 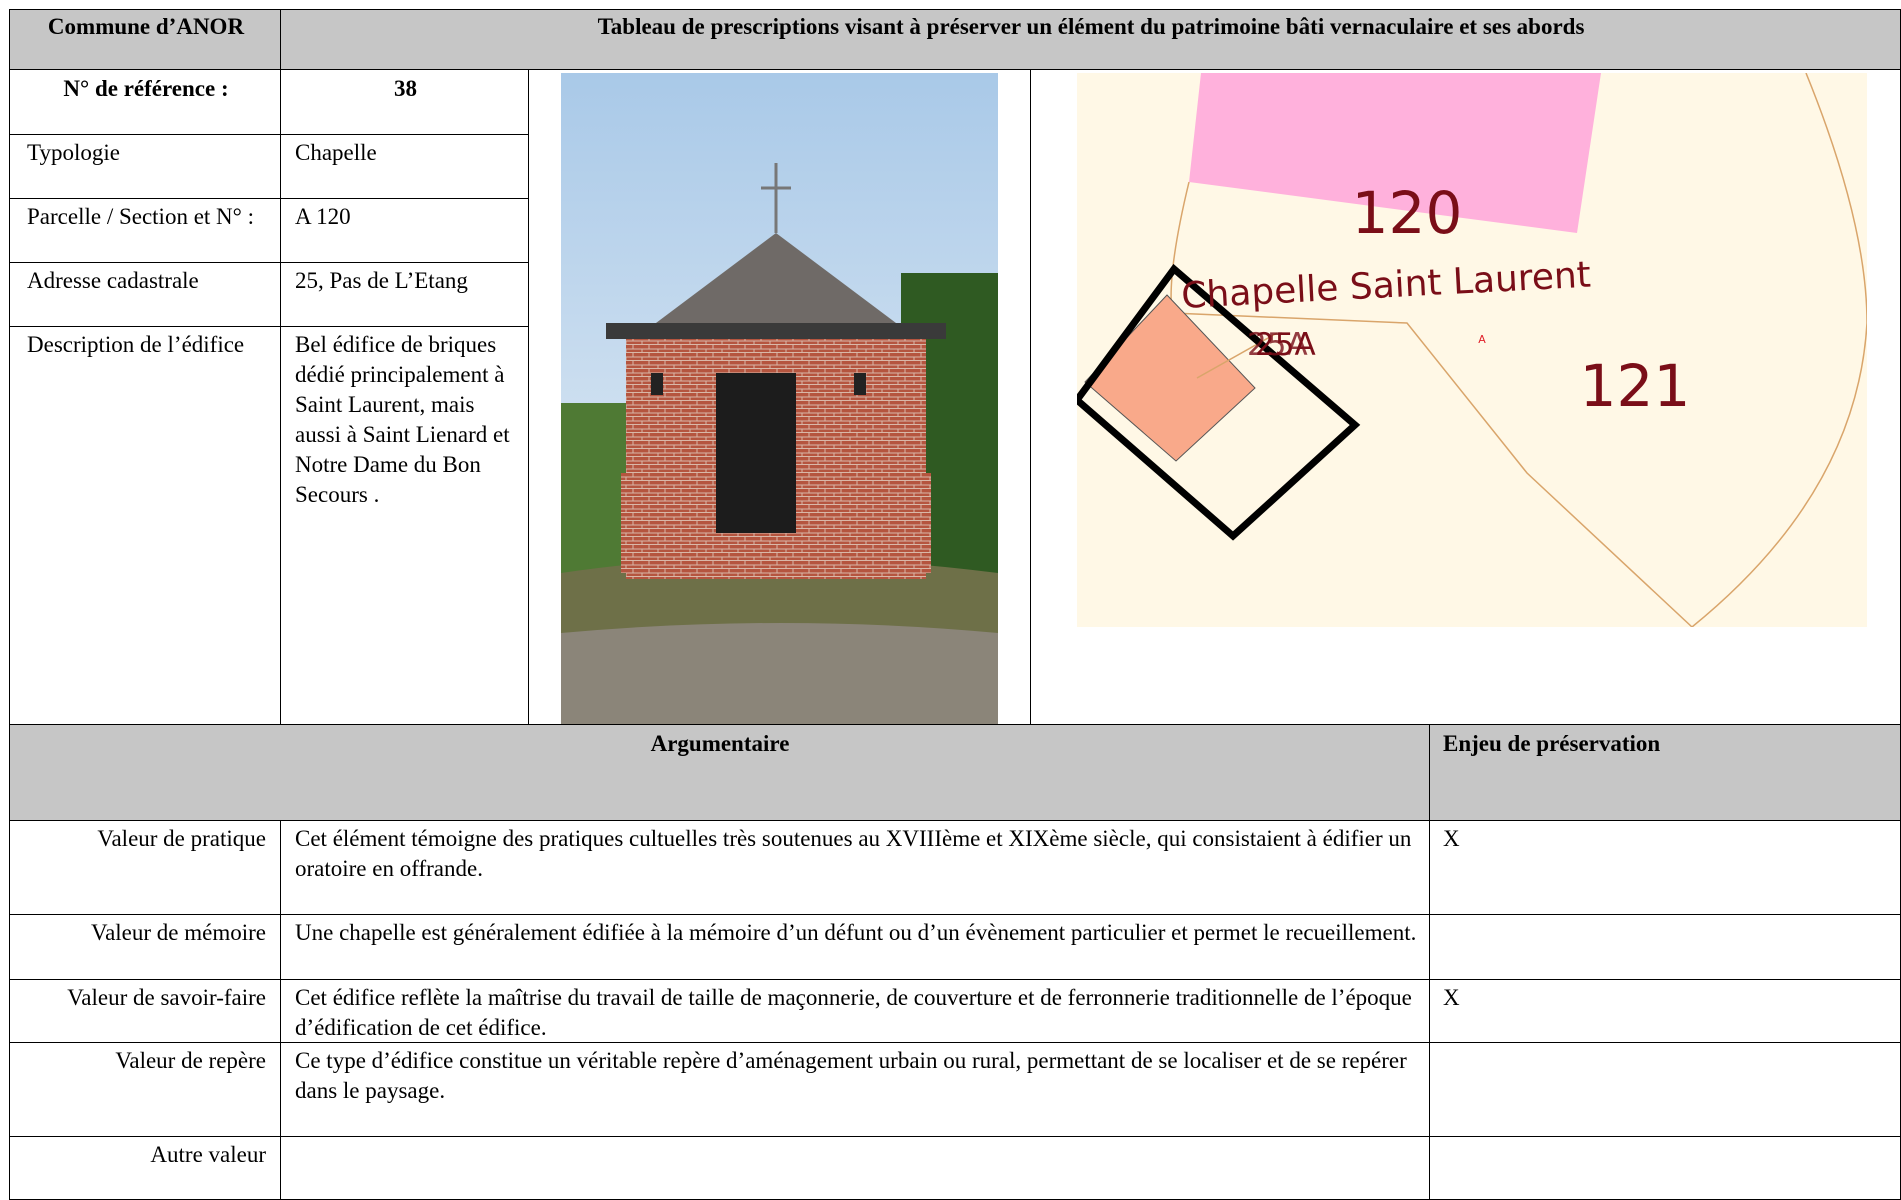 I want to click on map-label: A, so click(x=1482, y=339).